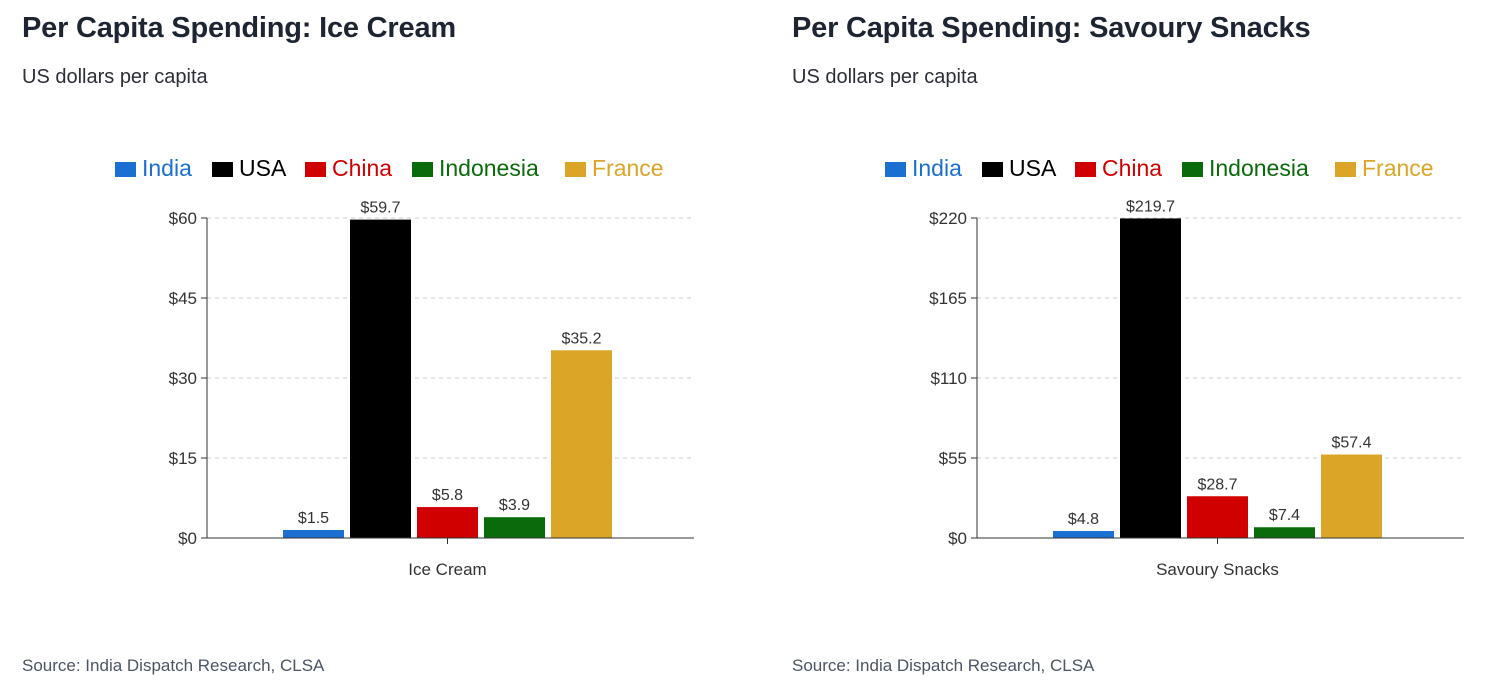 Image resolution: width=1500 pixels, height=694 pixels. I want to click on bar-value-label-france: $57.4, so click(1351, 443).